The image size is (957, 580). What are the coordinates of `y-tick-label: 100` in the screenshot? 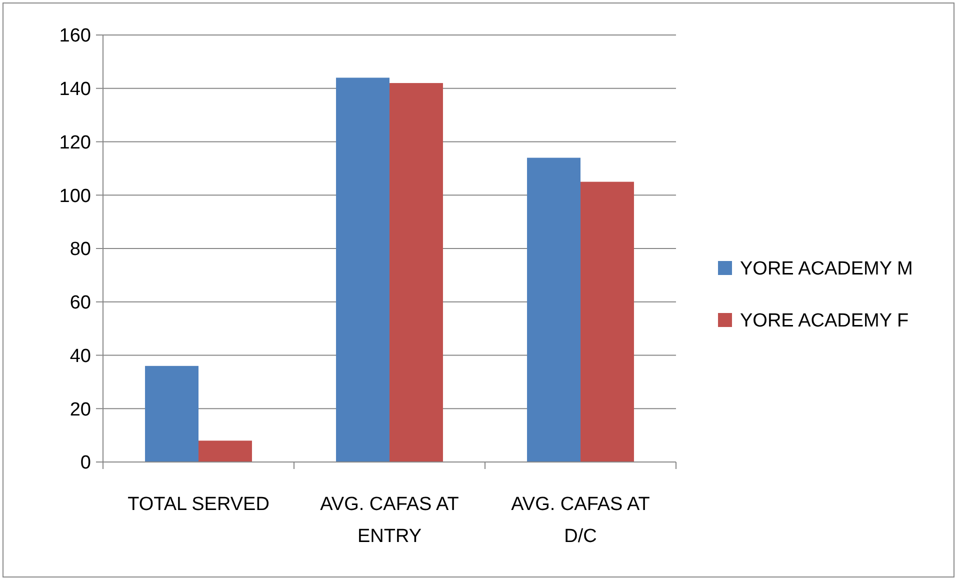 It's located at (75, 196).